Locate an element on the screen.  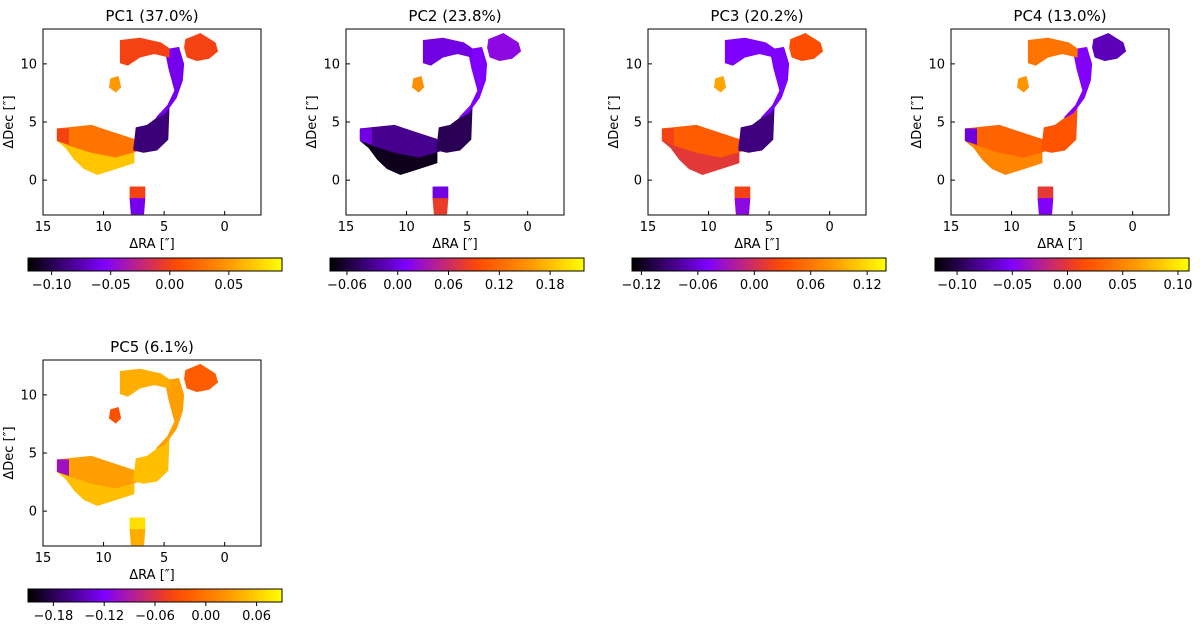
pc4-title: PC4 (13.0%) is located at coordinates (1059, 16).